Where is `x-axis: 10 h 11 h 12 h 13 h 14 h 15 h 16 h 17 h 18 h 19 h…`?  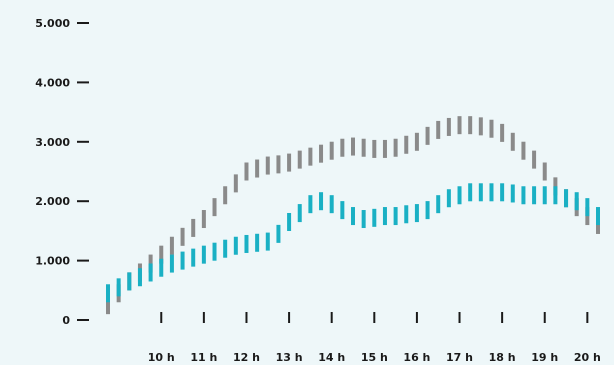
x-axis: 10 h 11 h 12 h 13 h 14 h 15 h 16 h 17 h 18 h 19 h… is located at coordinates (374, 338).